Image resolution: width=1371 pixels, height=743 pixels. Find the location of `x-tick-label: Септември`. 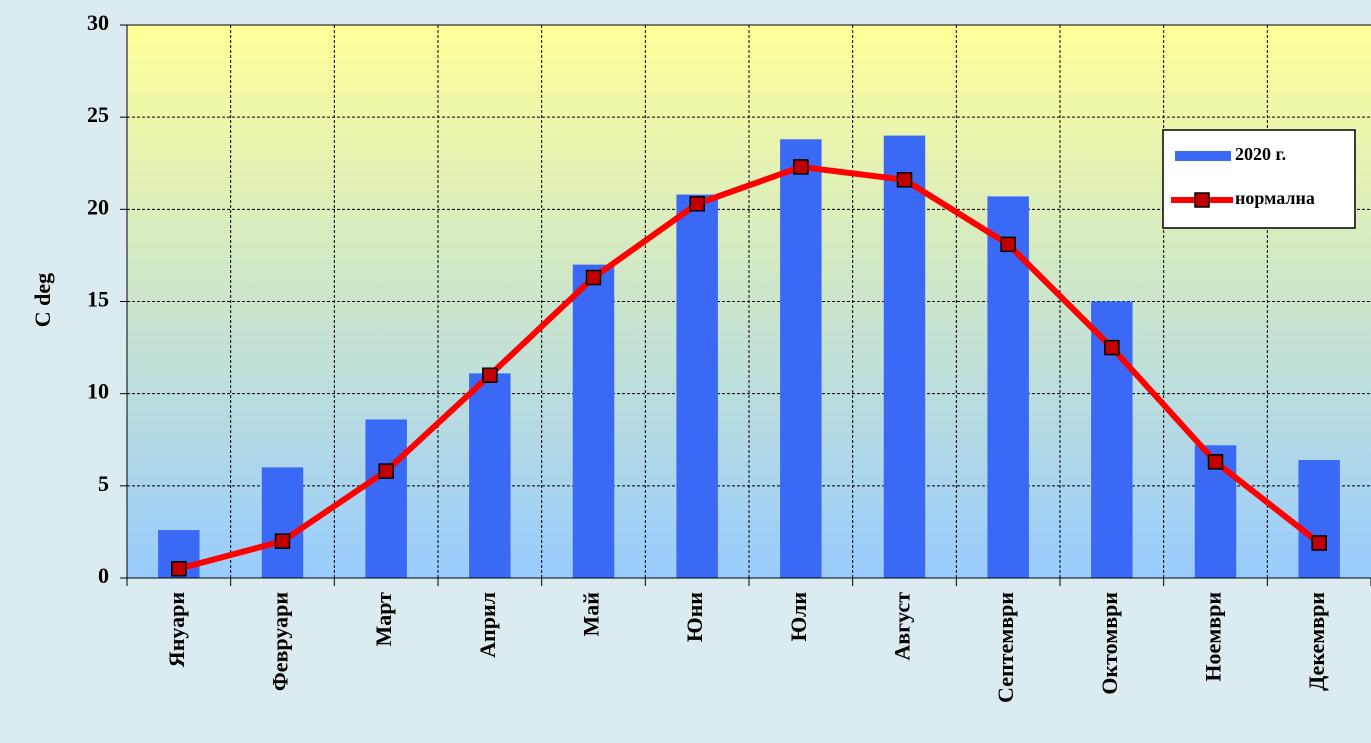

x-tick-label: Септември is located at coordinates (1005, 647).